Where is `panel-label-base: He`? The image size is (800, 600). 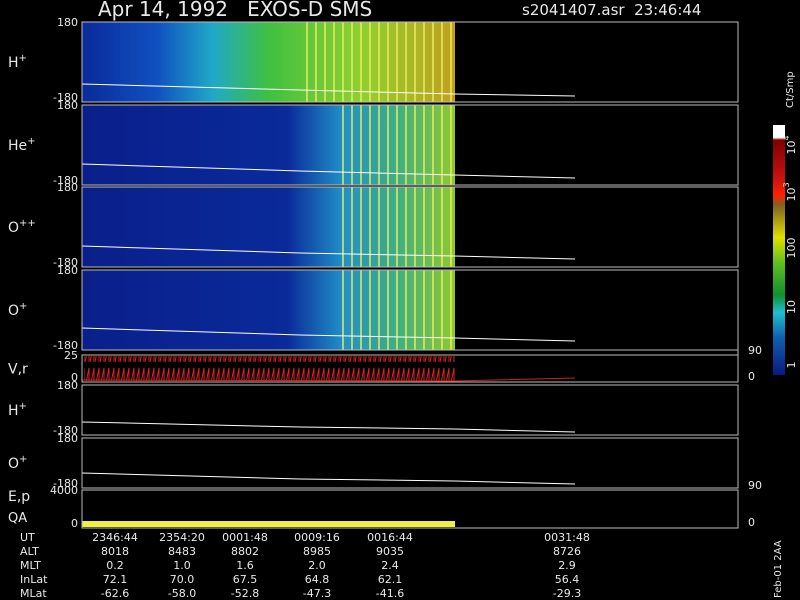
panel-label-base: He is located at coordinates (17, 146).